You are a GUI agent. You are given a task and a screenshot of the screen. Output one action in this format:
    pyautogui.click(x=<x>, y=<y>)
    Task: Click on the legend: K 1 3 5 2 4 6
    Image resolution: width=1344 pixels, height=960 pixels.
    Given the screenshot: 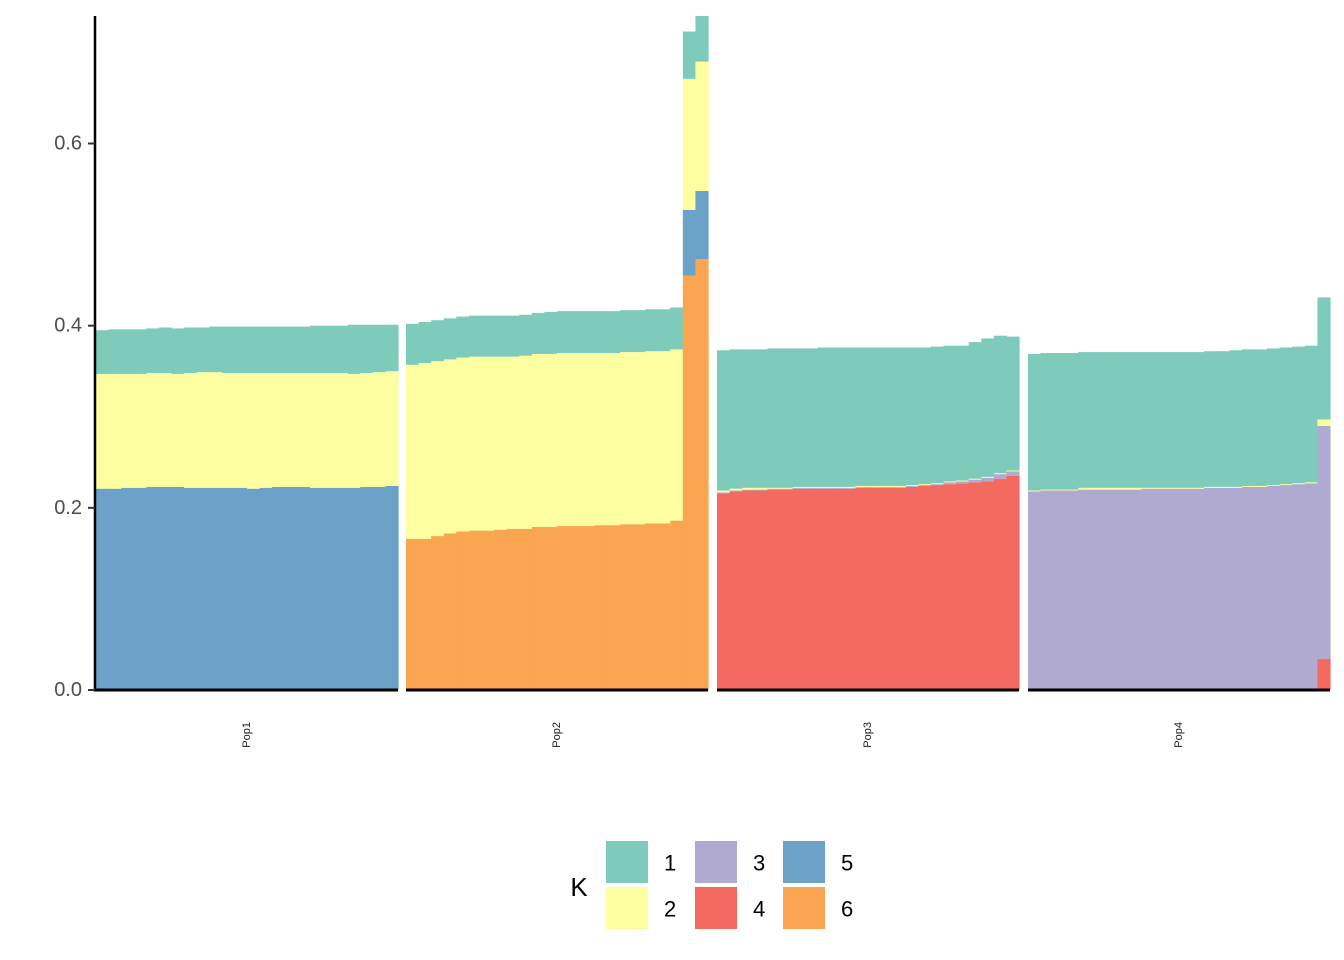 What is the action you would take?
    pyautogui.click(x=711, y=885)
    